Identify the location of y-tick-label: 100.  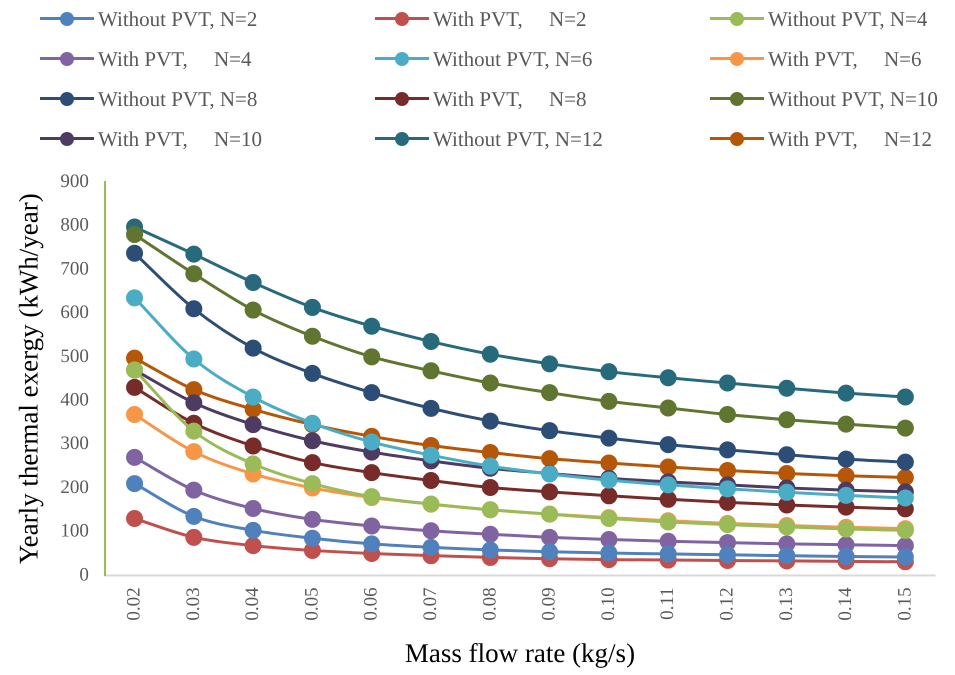
(74, 531).